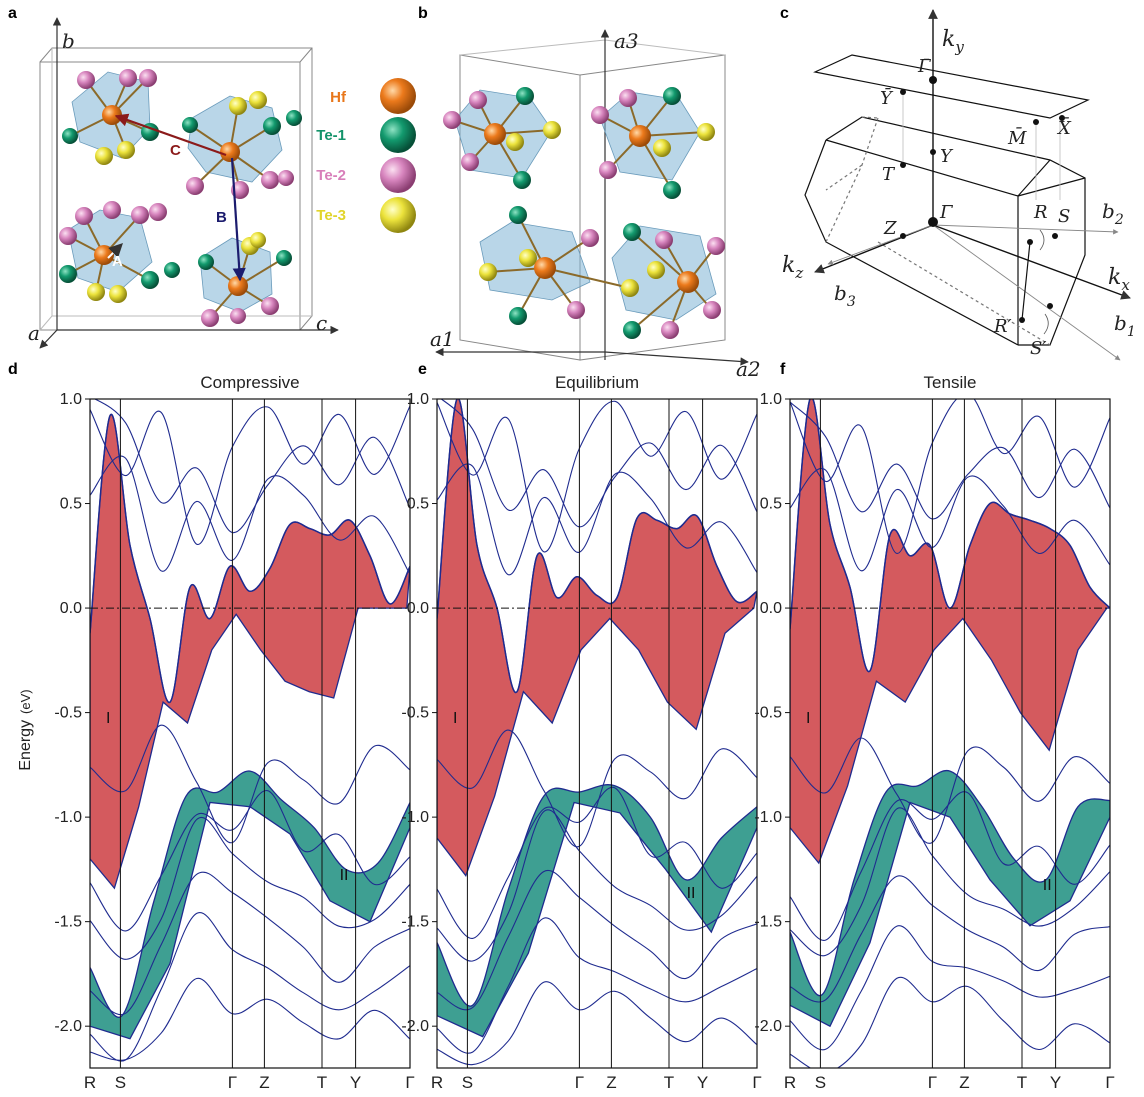 The image size is (1144, 1097). I want to click on t-point-label: T, so click(889, 174).